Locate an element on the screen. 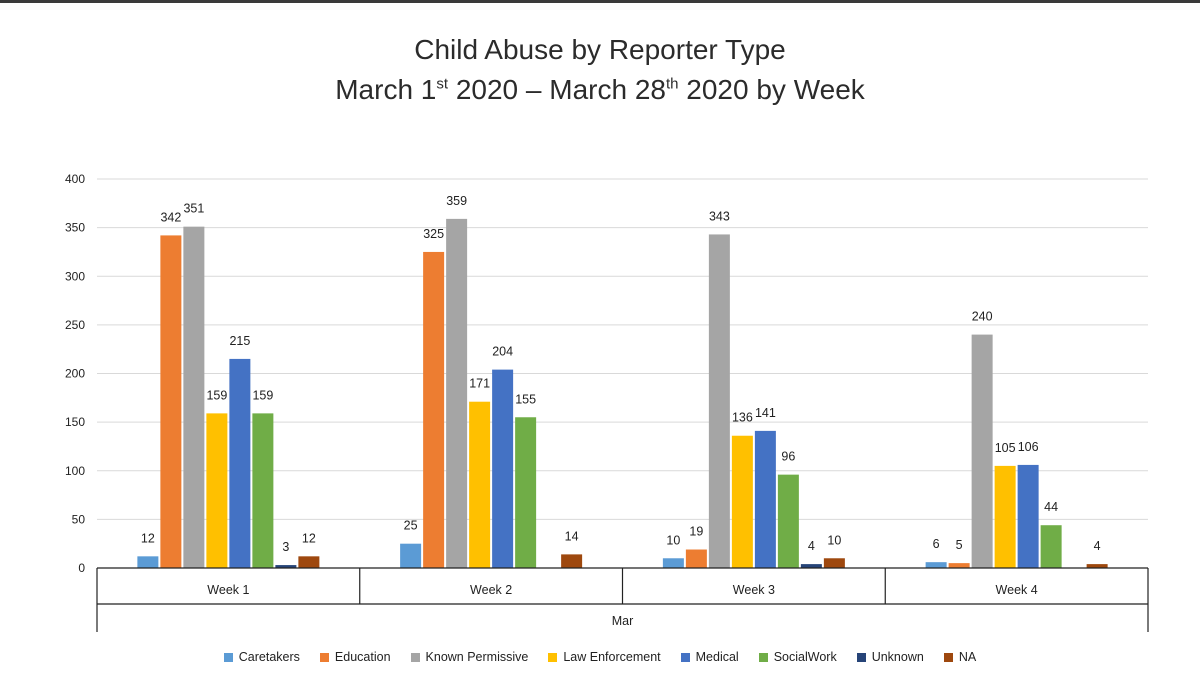 This screenshot has width=1200, height=675. legend-item: NA is located at coordinates (960, 657).